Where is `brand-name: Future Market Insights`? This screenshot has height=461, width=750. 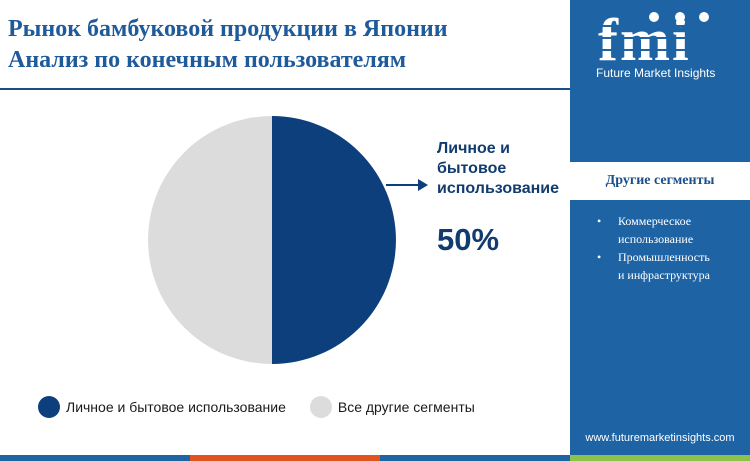
brand-name: Future Market Insights is located at coordinates (656, 73).